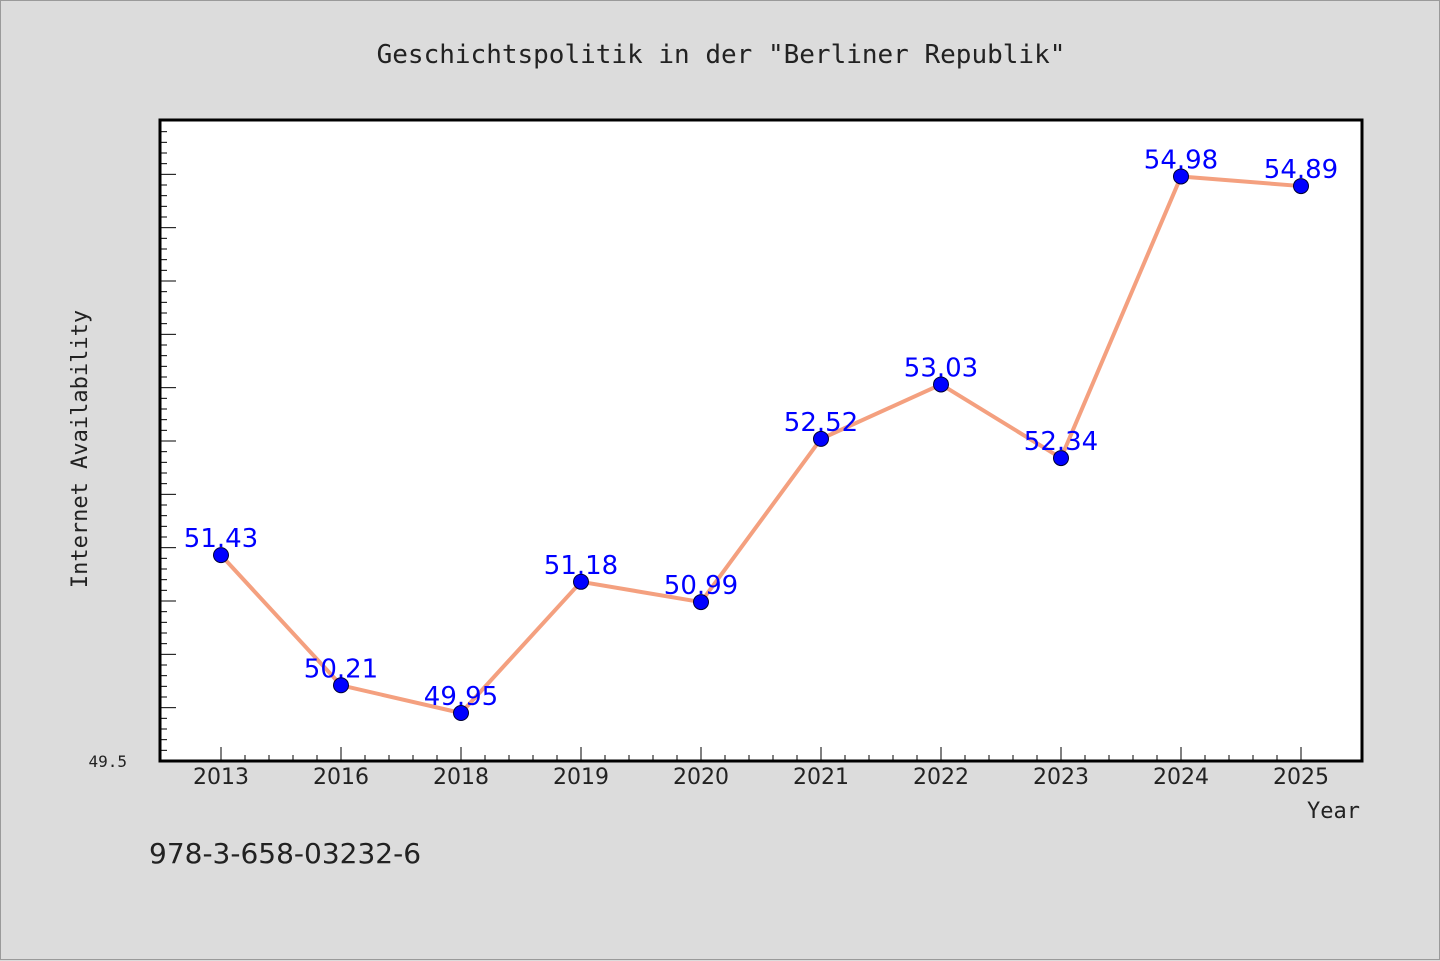 Image resolution: width=1440 pixels, height=961 pixels. What do you see at coordinates (701, 777) in the screenshot?
I see `x-tick-label: 2020` at bounding box center [701, 777].